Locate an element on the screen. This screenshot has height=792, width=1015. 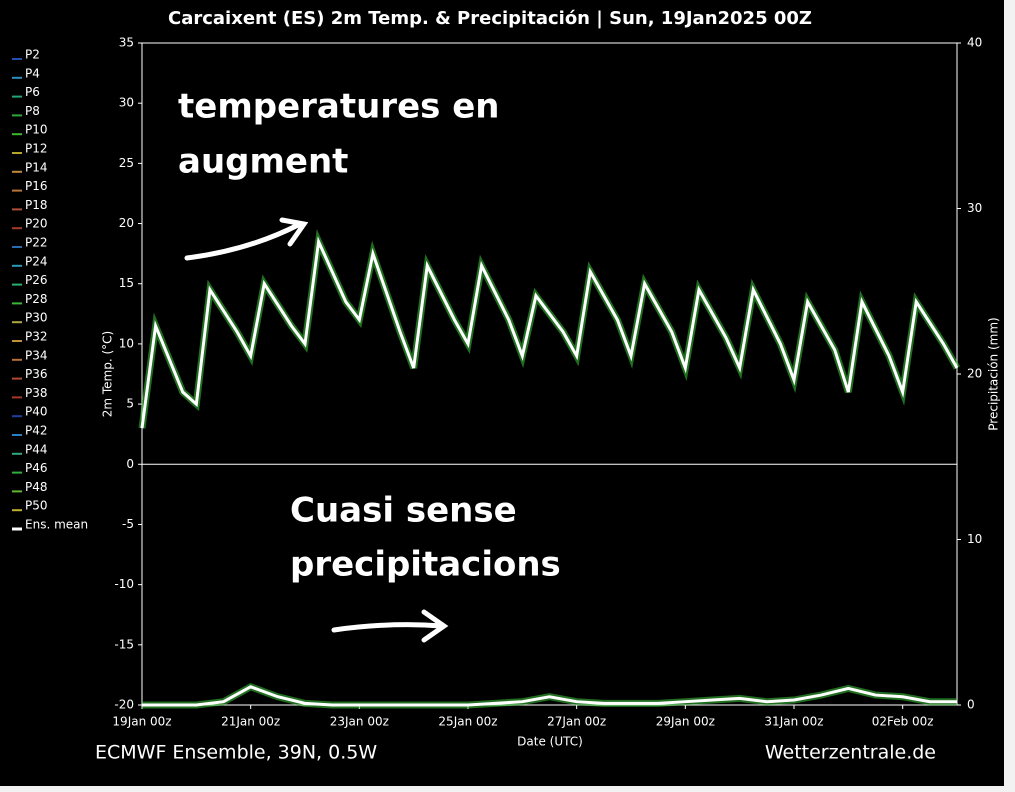
x-tick-label: 25Jan 00z is located at coordinates (467, 722).